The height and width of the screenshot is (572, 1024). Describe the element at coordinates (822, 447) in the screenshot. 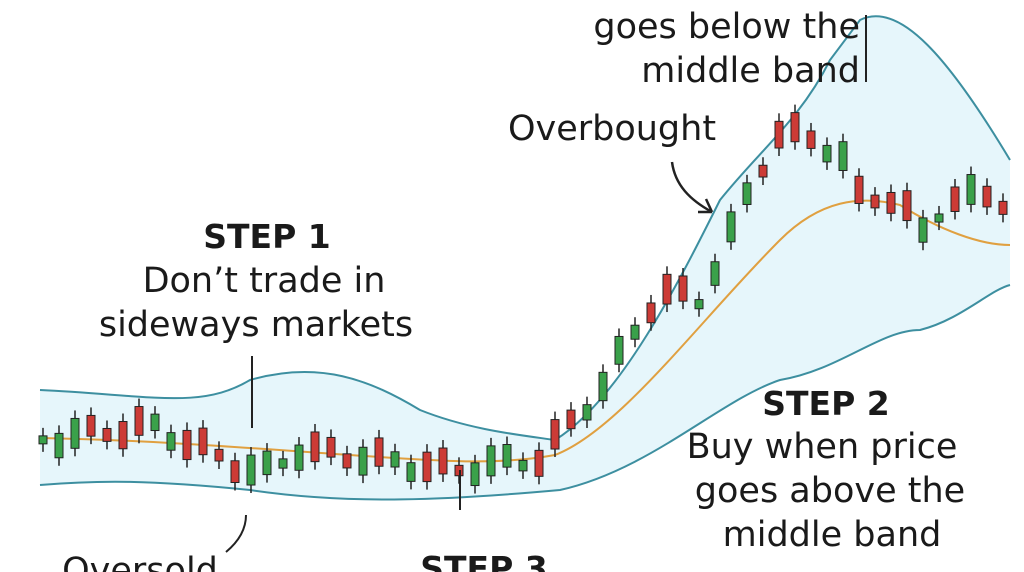

I see `step-text: Buy when price` at that location.